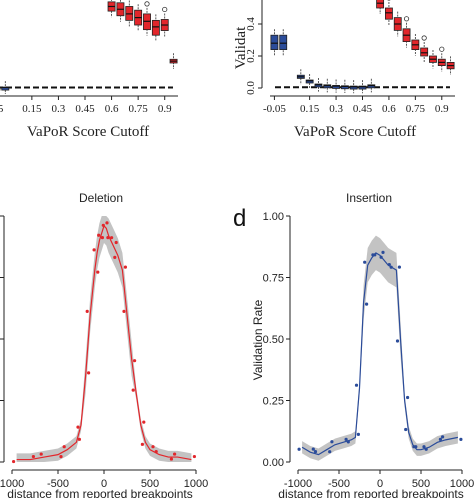 The image size is (474, 498). I want to click on y-tick-label: 0.0, so click(251, 88).